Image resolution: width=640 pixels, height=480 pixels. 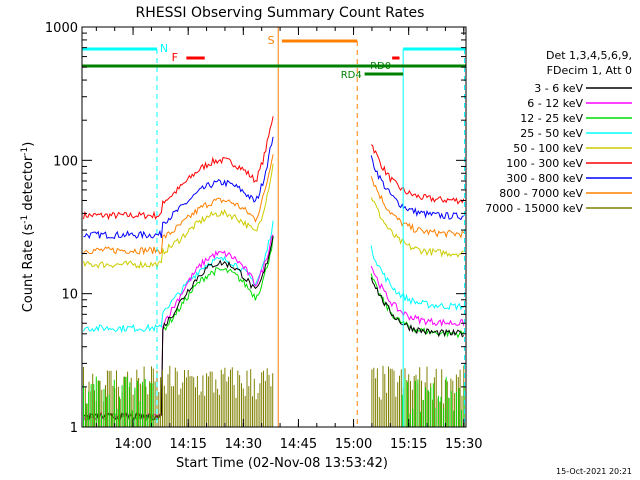 I want to click on flag-label-f: F, so click(x=175, y=57).